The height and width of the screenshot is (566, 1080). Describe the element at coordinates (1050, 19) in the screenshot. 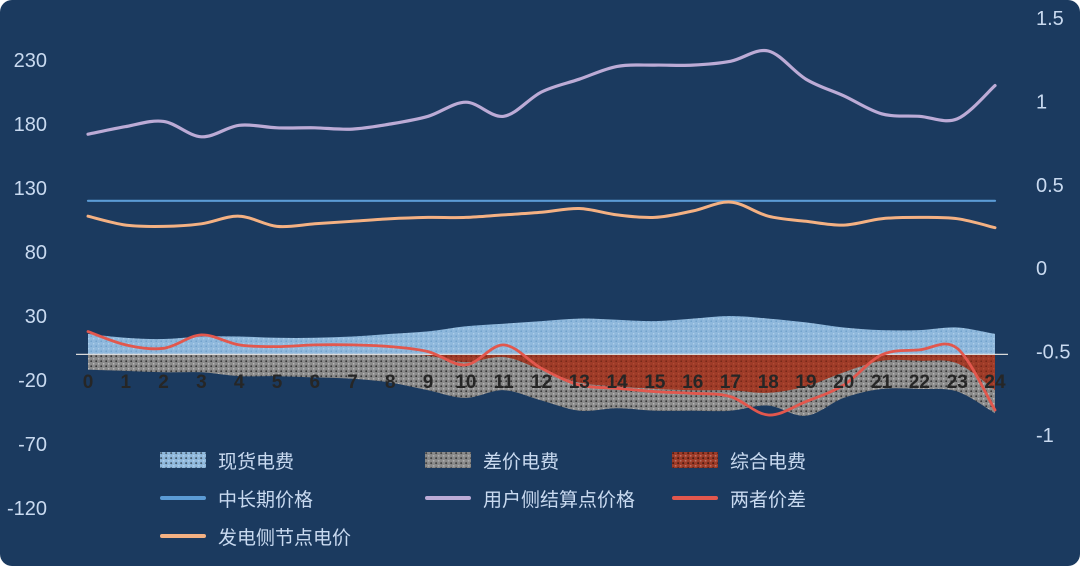

I see `svg-text: 1.5` at that location.